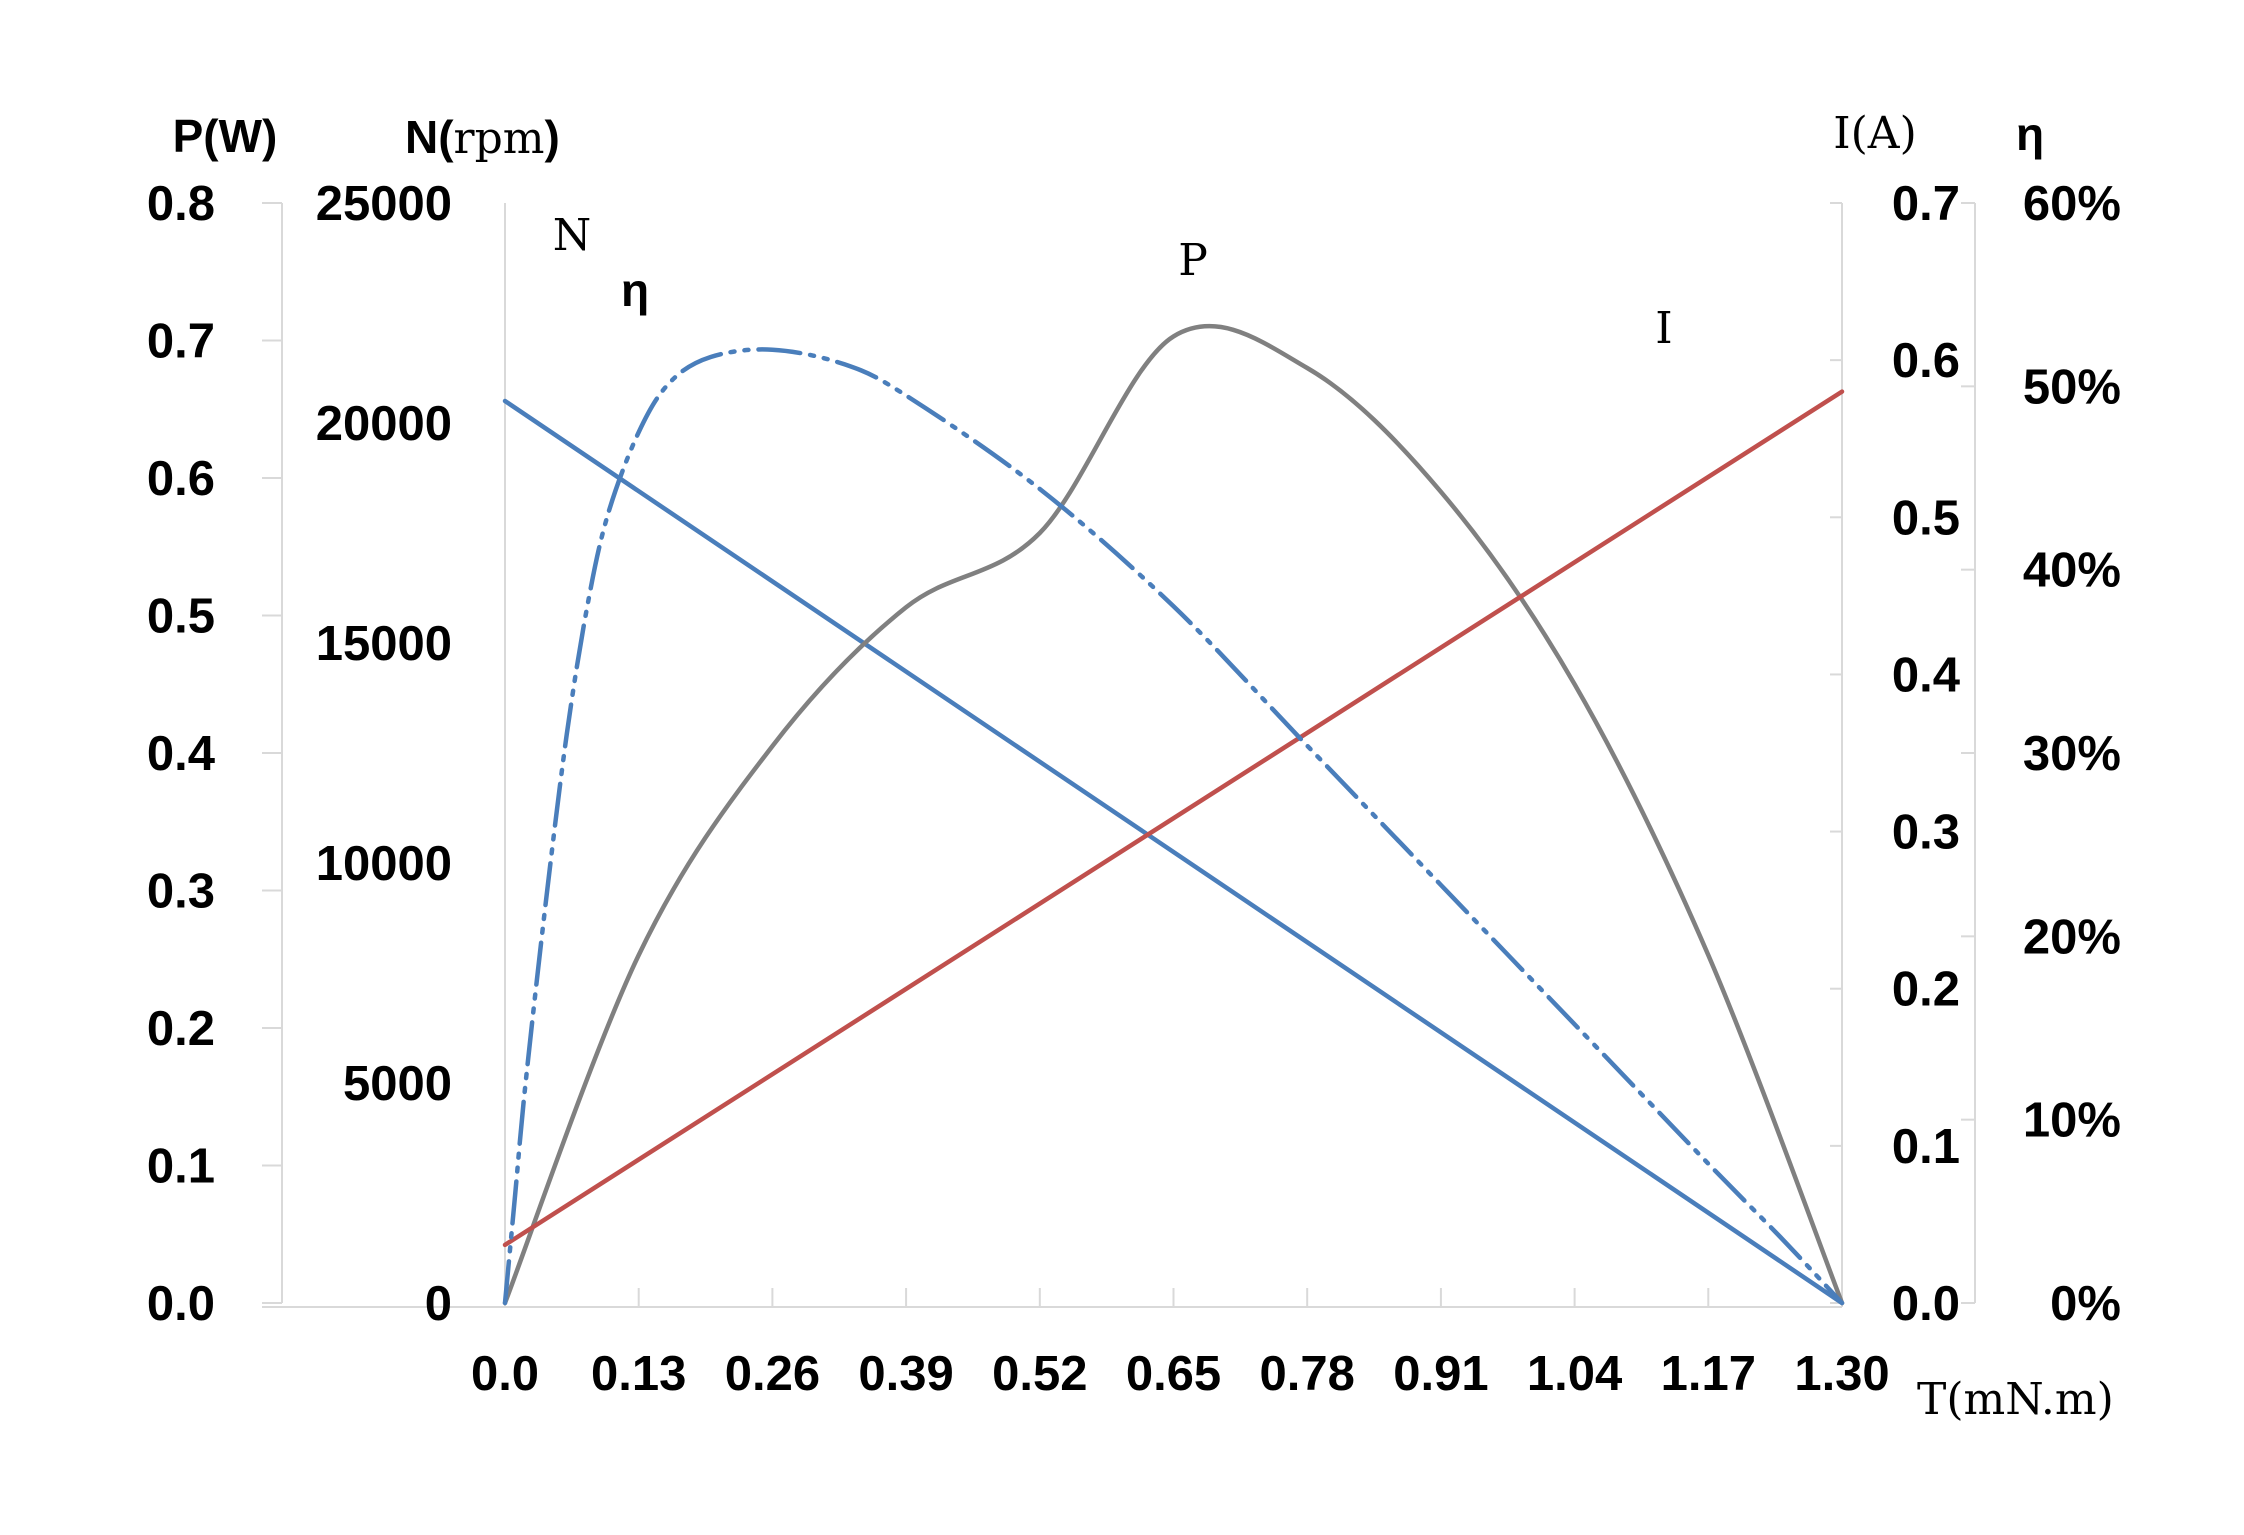  I want to click on efficiency-tick-label: 30%, so click(2072, 754).